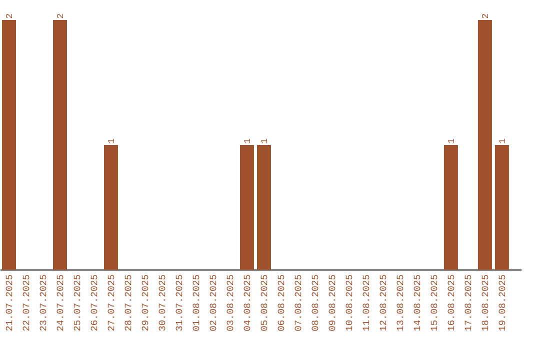 Image resolution: width=540 pixels, height=340 pixels. I want to click on x-tick-label: 13.08.2025, so click(400, 302).